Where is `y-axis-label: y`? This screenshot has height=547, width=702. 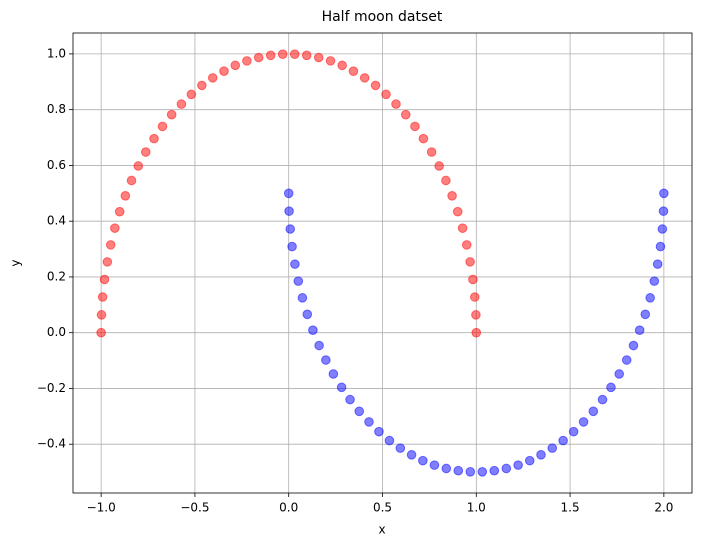 y-axis-label: y is located at coordinates (16, 262).